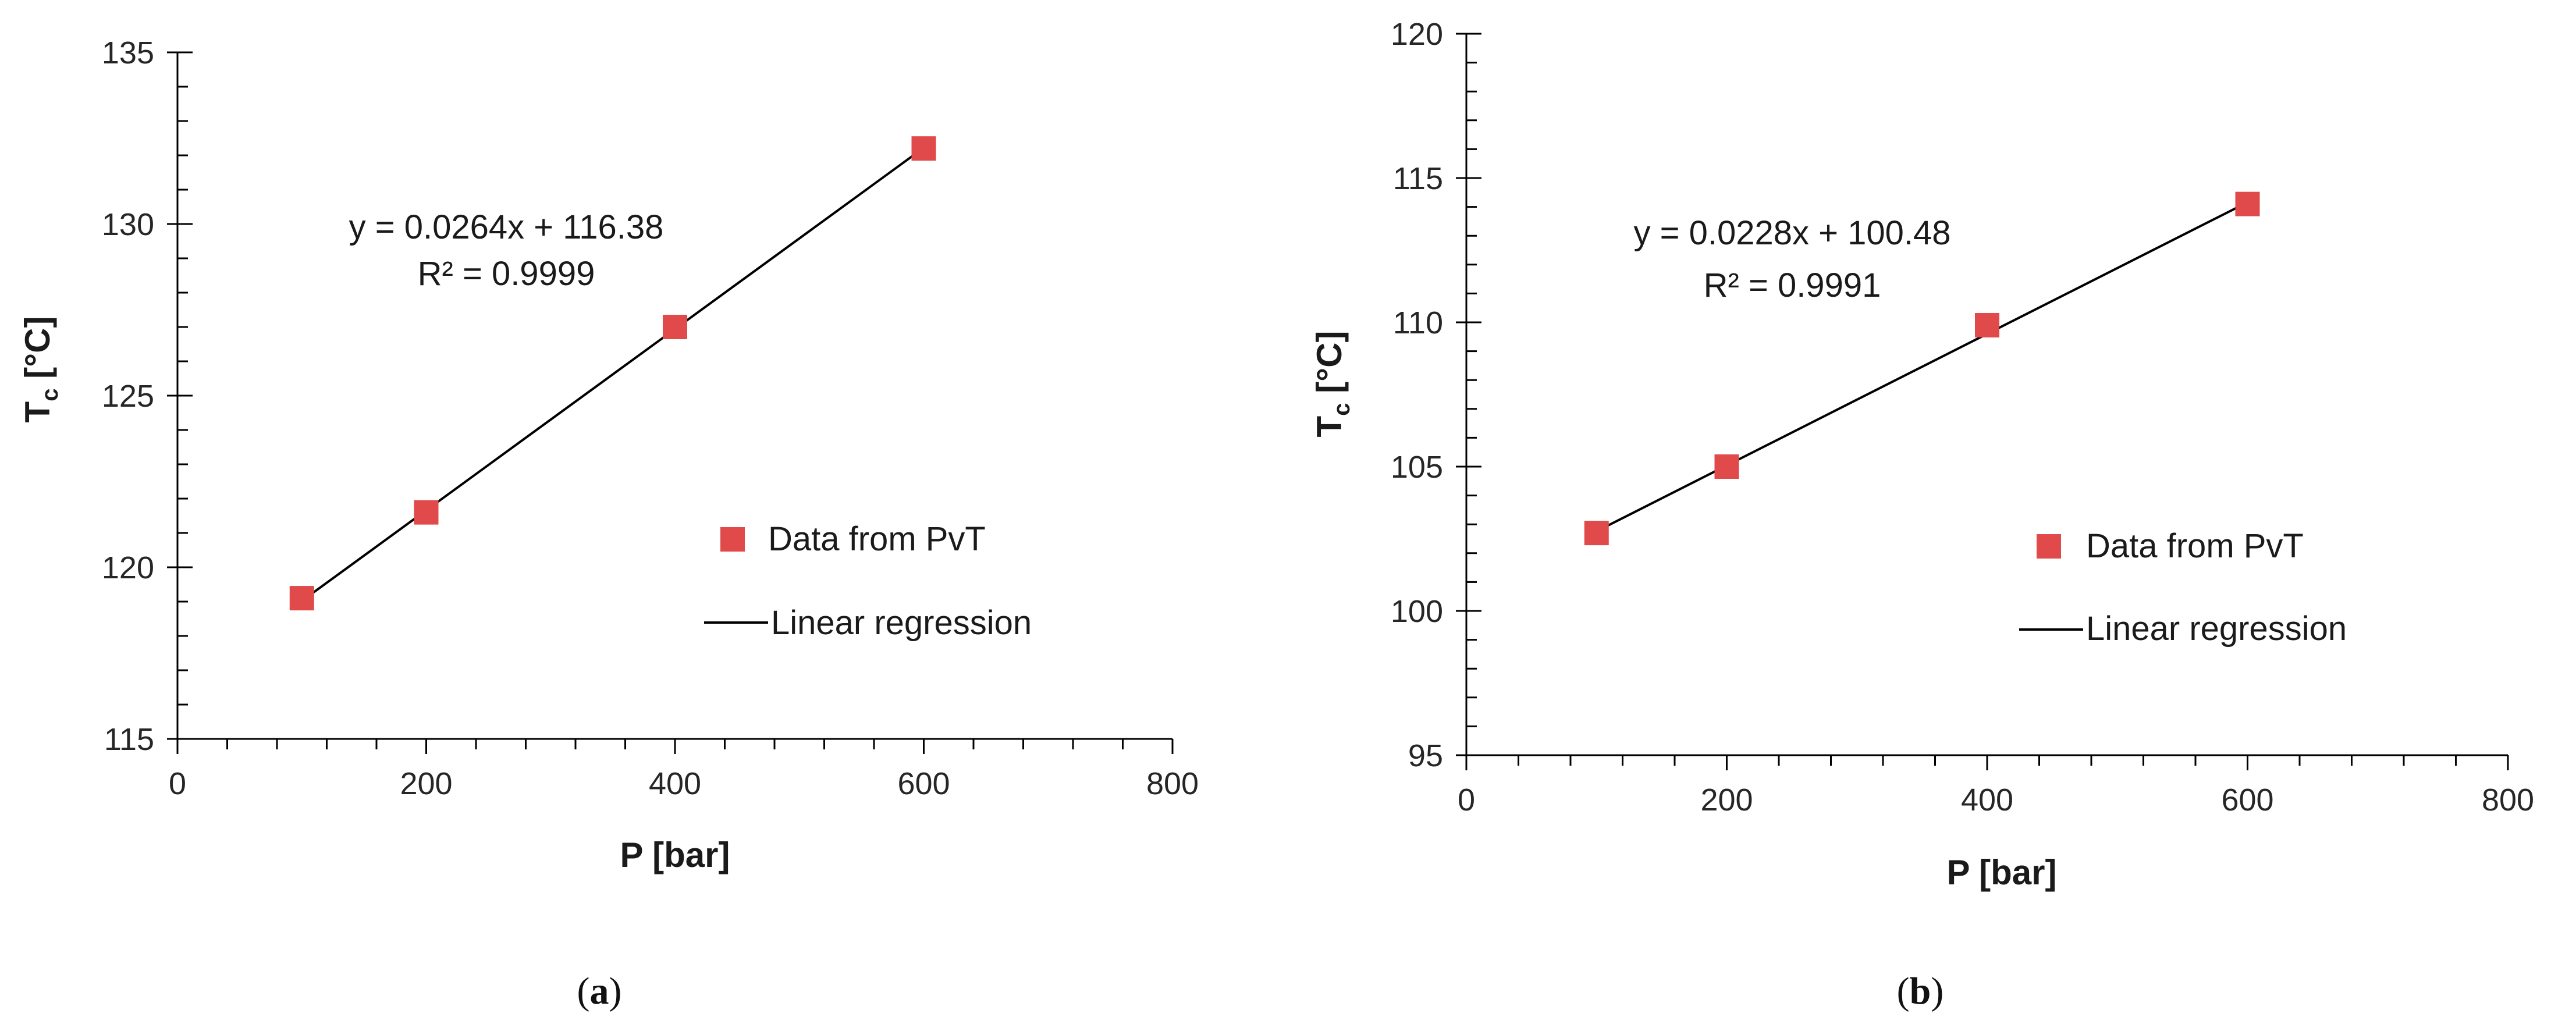 The height and width of the screenshot is (1024, 2576). I want to click on series-a, so click(612, 373).